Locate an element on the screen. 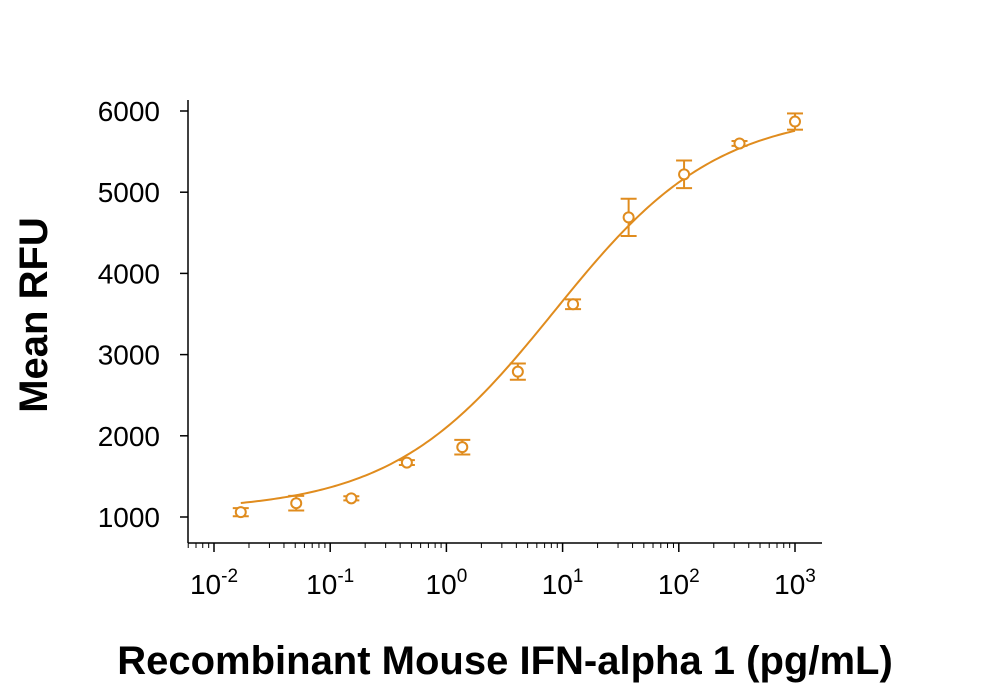  y-tick-label: 1000 is located at coordinates (129, 517).